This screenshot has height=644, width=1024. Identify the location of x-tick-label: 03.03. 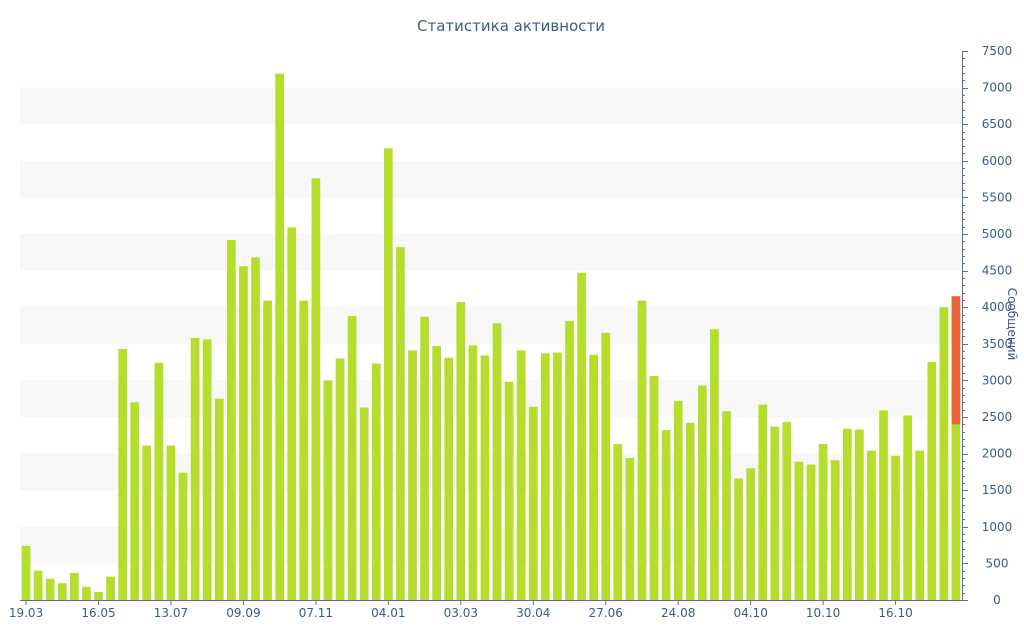
(461, 613).